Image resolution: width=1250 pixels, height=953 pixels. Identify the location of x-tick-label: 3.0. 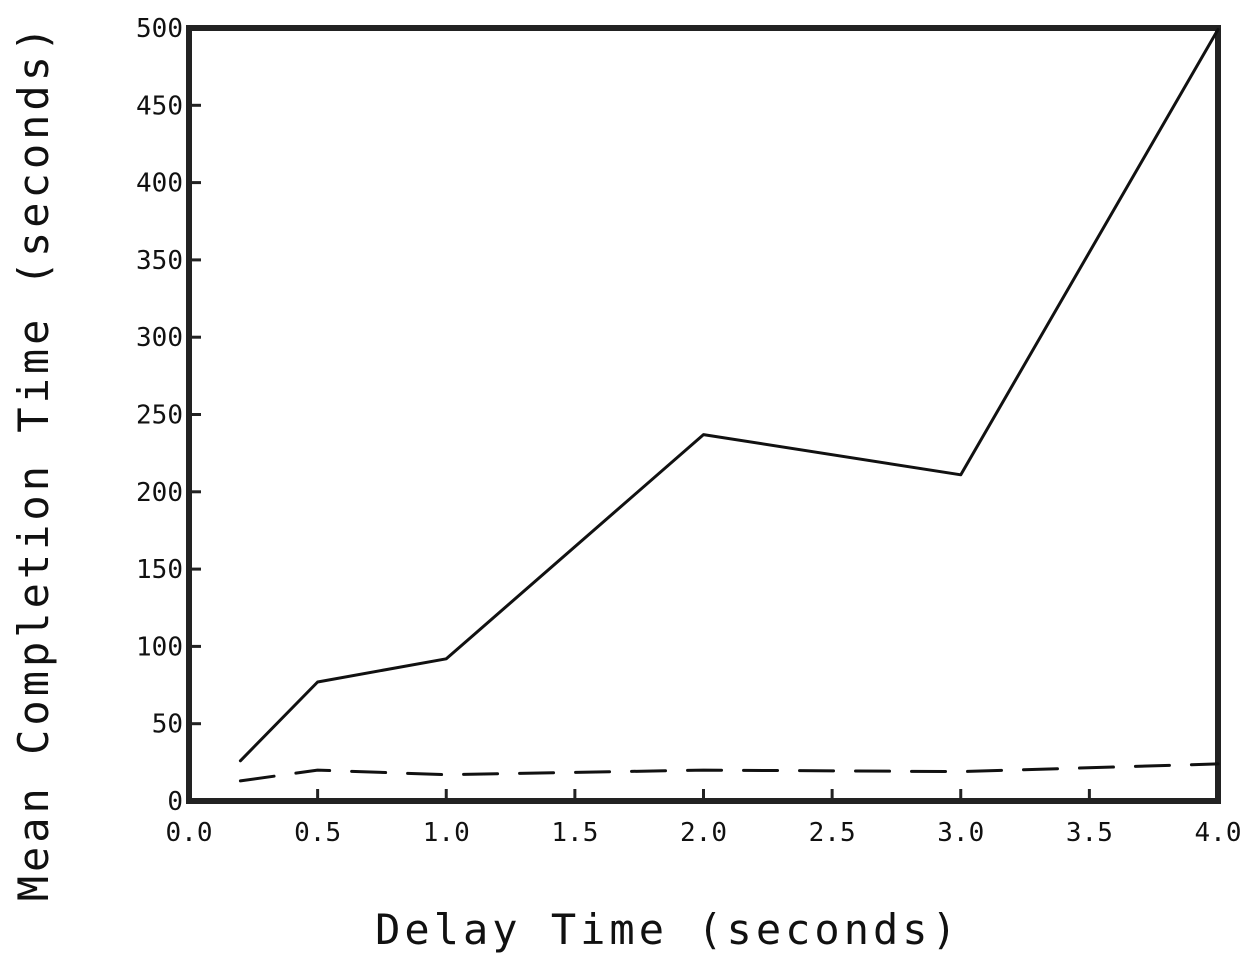
(960, 833).